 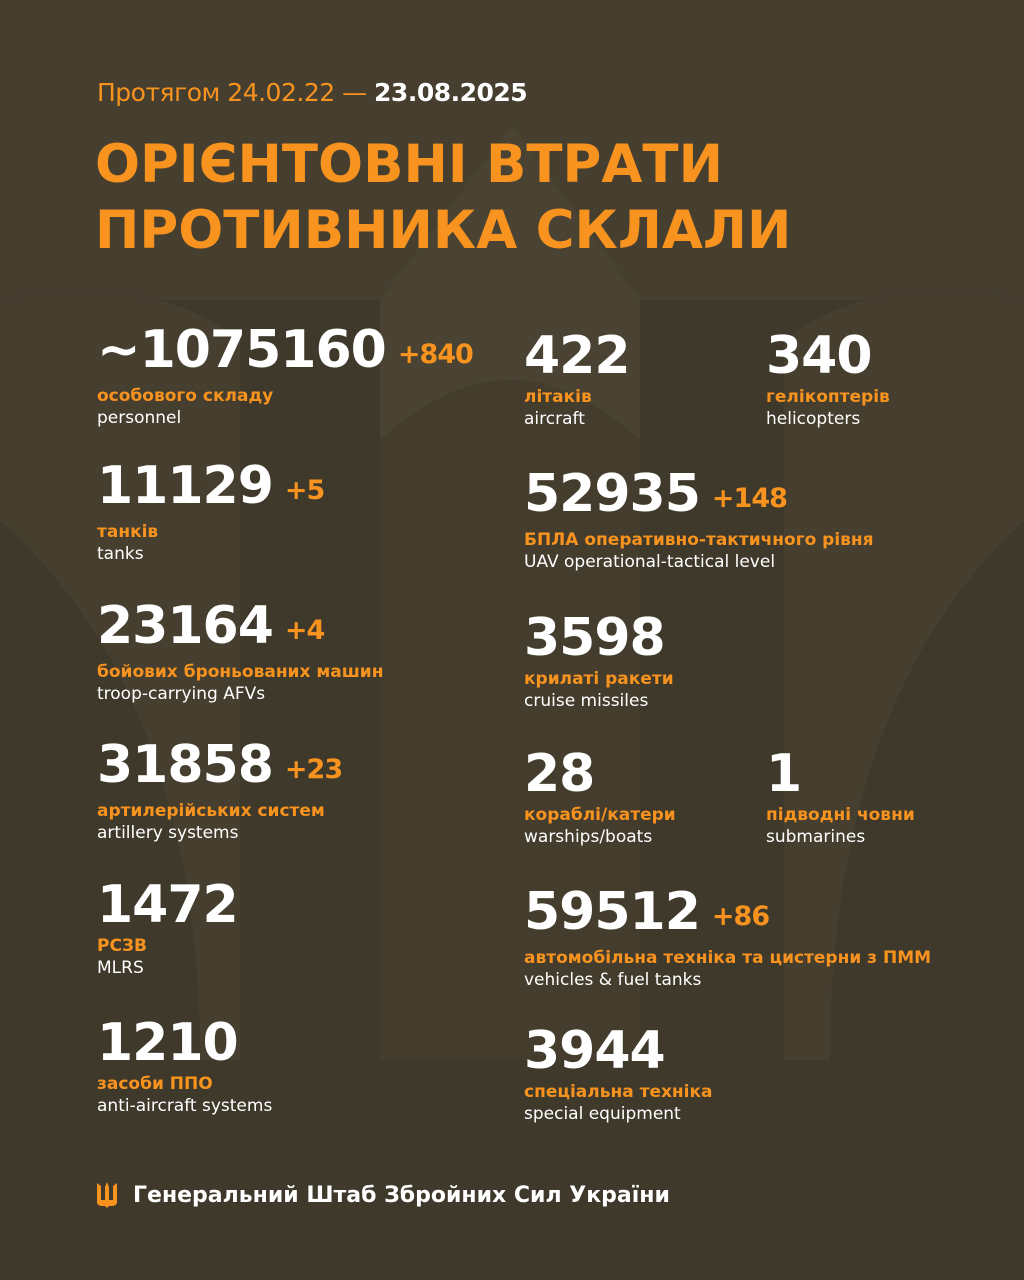 What do you see at coordinates (285, 350) in the screenshot?
I see `stat-value: ~1075160 +840` at bounding box center [285, 350].